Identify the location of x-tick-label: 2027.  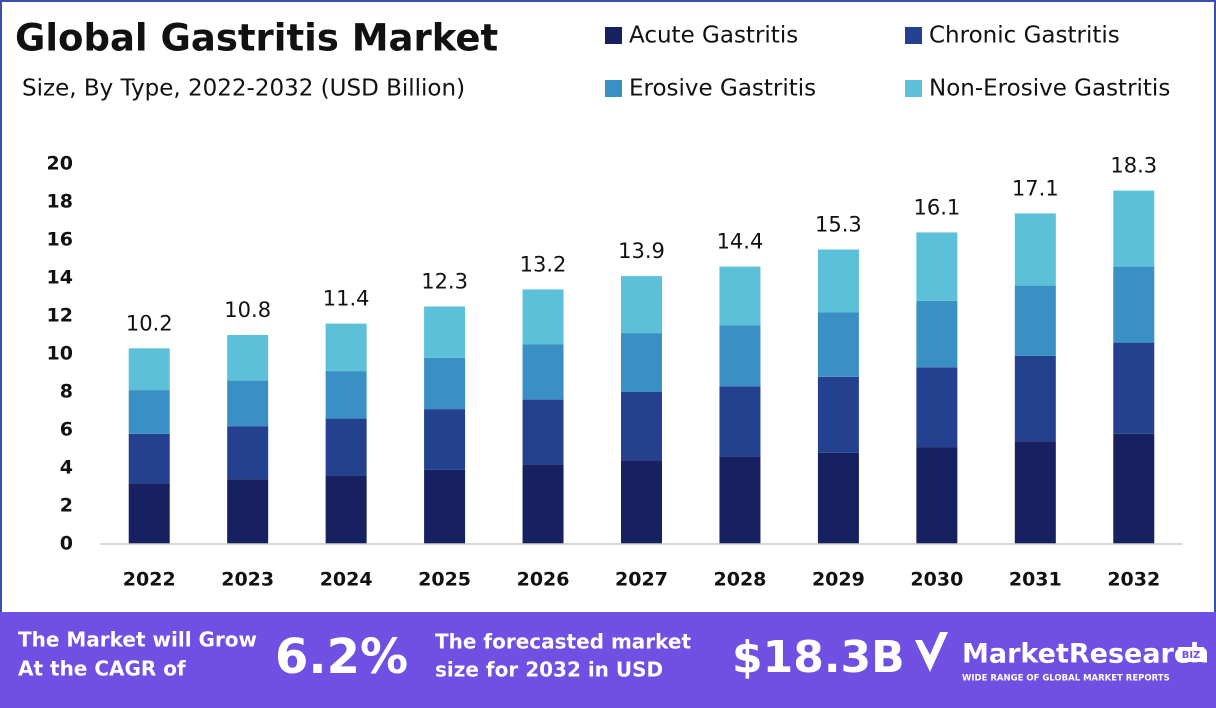
(641, 580).